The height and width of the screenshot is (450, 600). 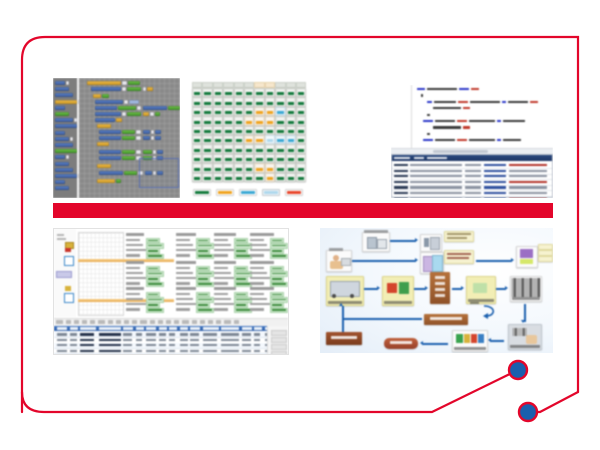 I want to click on panel-planning-sheet-and-data-table, so click(x=171, y=291).